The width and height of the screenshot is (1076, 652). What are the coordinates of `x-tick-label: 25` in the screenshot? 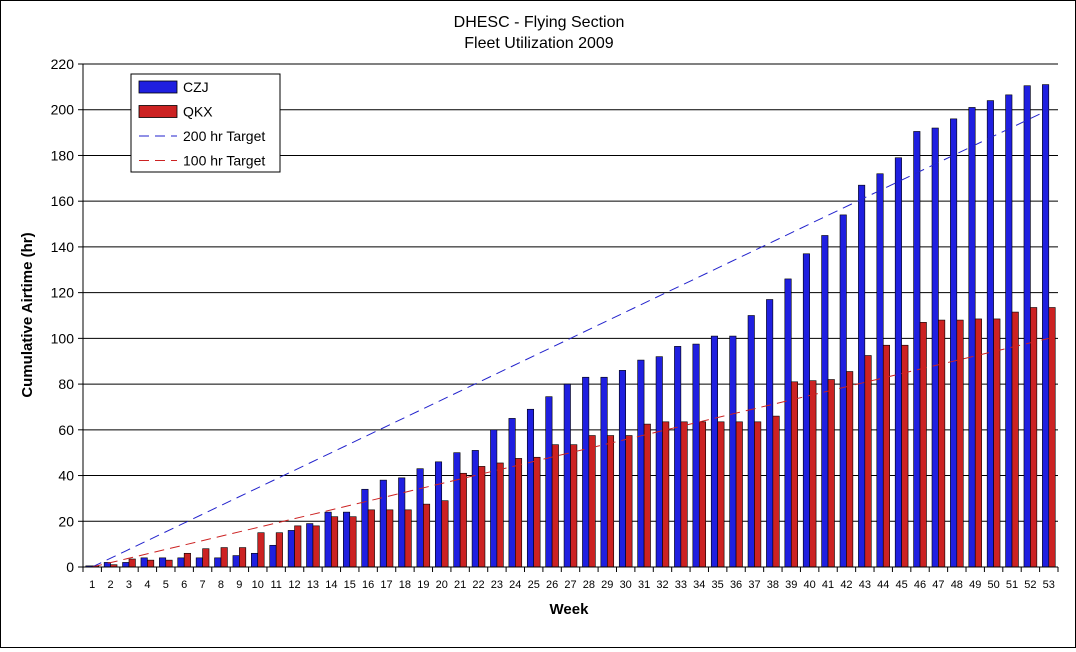 It's located at (534, 585).